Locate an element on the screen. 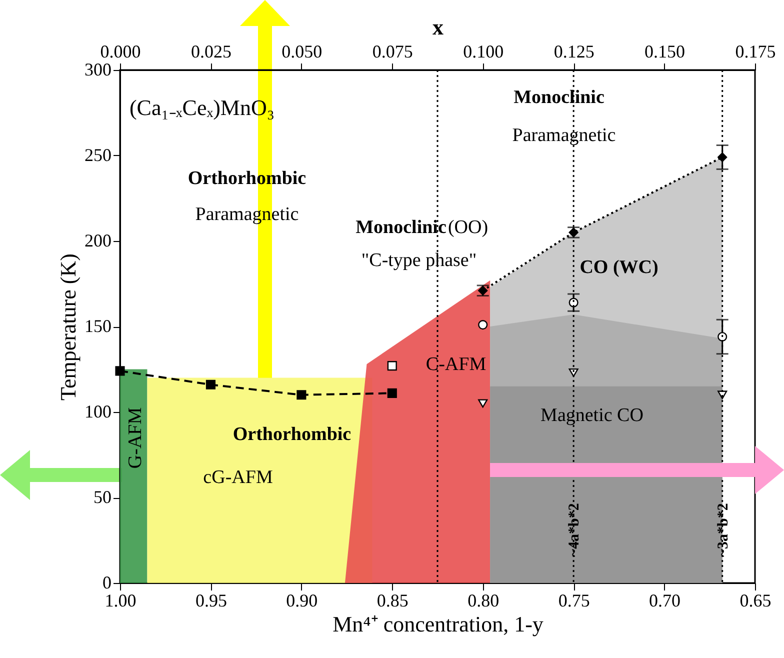 The height and width of the screenshot is (658, 784). annotation: Magnetic CO is located at coordinates (592, 415).